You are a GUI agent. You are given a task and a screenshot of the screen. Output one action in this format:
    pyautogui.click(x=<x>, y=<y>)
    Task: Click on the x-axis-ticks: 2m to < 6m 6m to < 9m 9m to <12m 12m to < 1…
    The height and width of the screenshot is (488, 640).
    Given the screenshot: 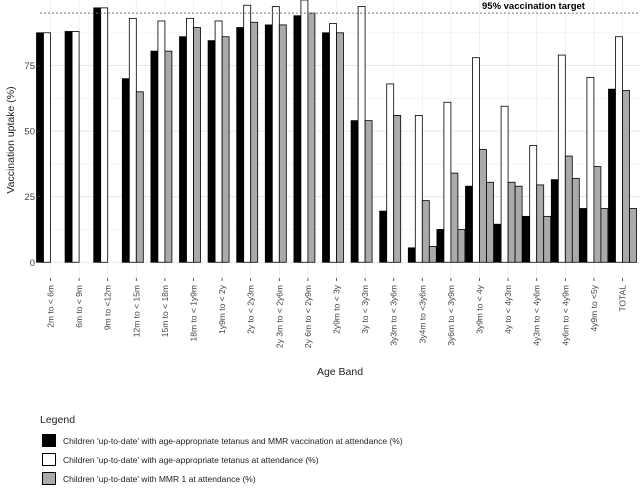 What is the action you would take?
    pyautogui.click(x=337, y=313)
    